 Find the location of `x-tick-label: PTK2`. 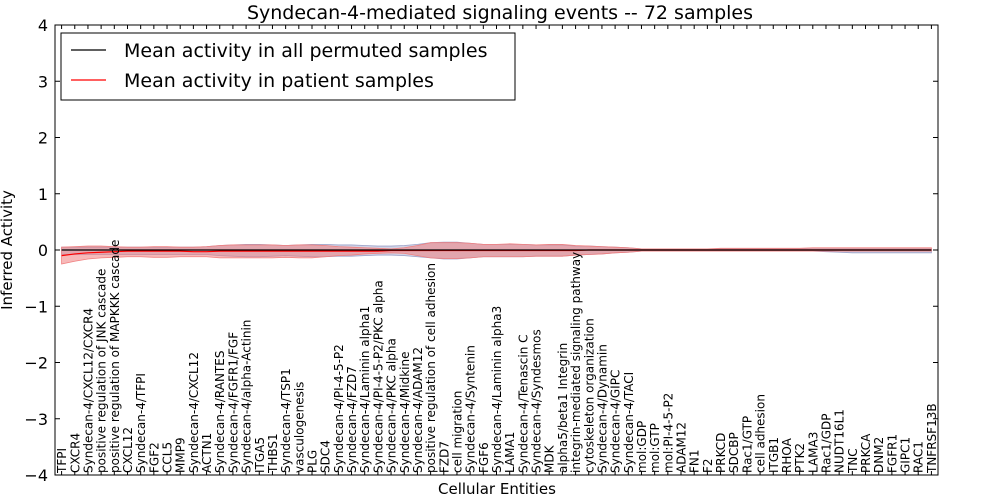

x-tick-label: PTK2 is located at coordinates (800, 458).